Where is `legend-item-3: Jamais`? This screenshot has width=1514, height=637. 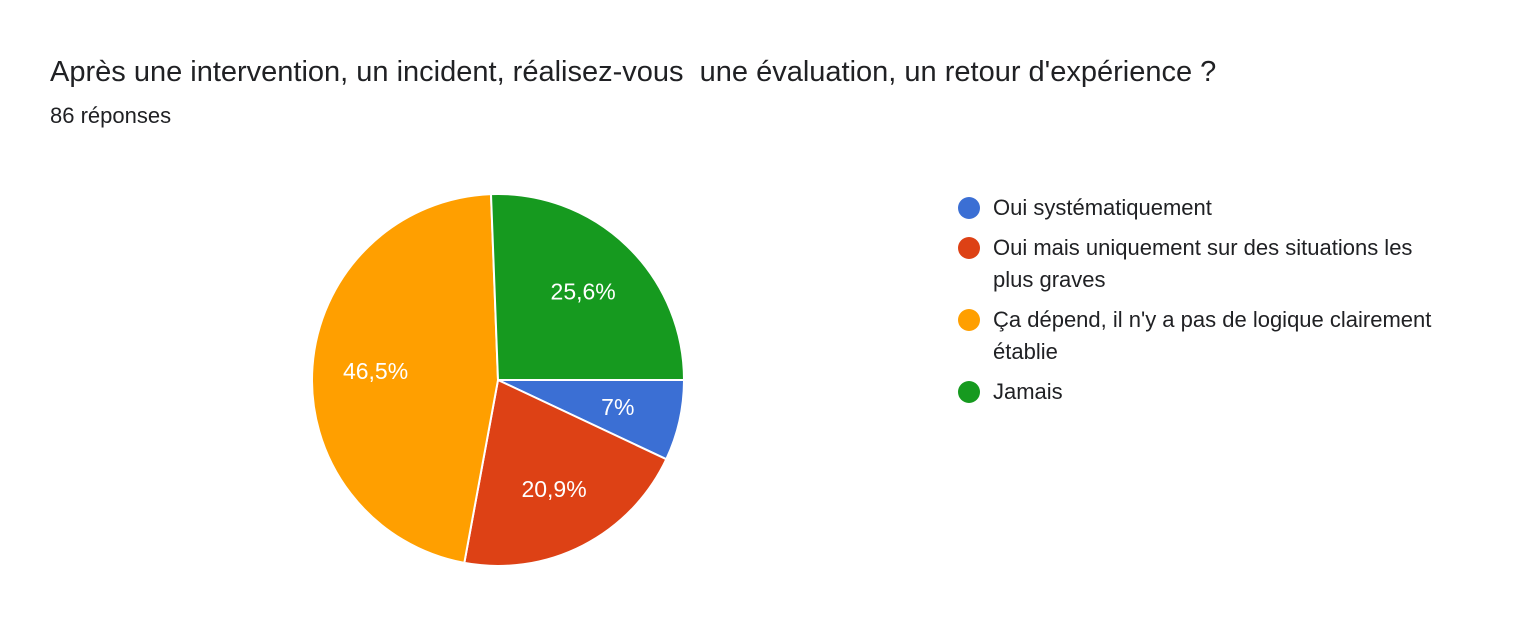 legend-item-3: Jamais is located at coordinates (1208, 392).